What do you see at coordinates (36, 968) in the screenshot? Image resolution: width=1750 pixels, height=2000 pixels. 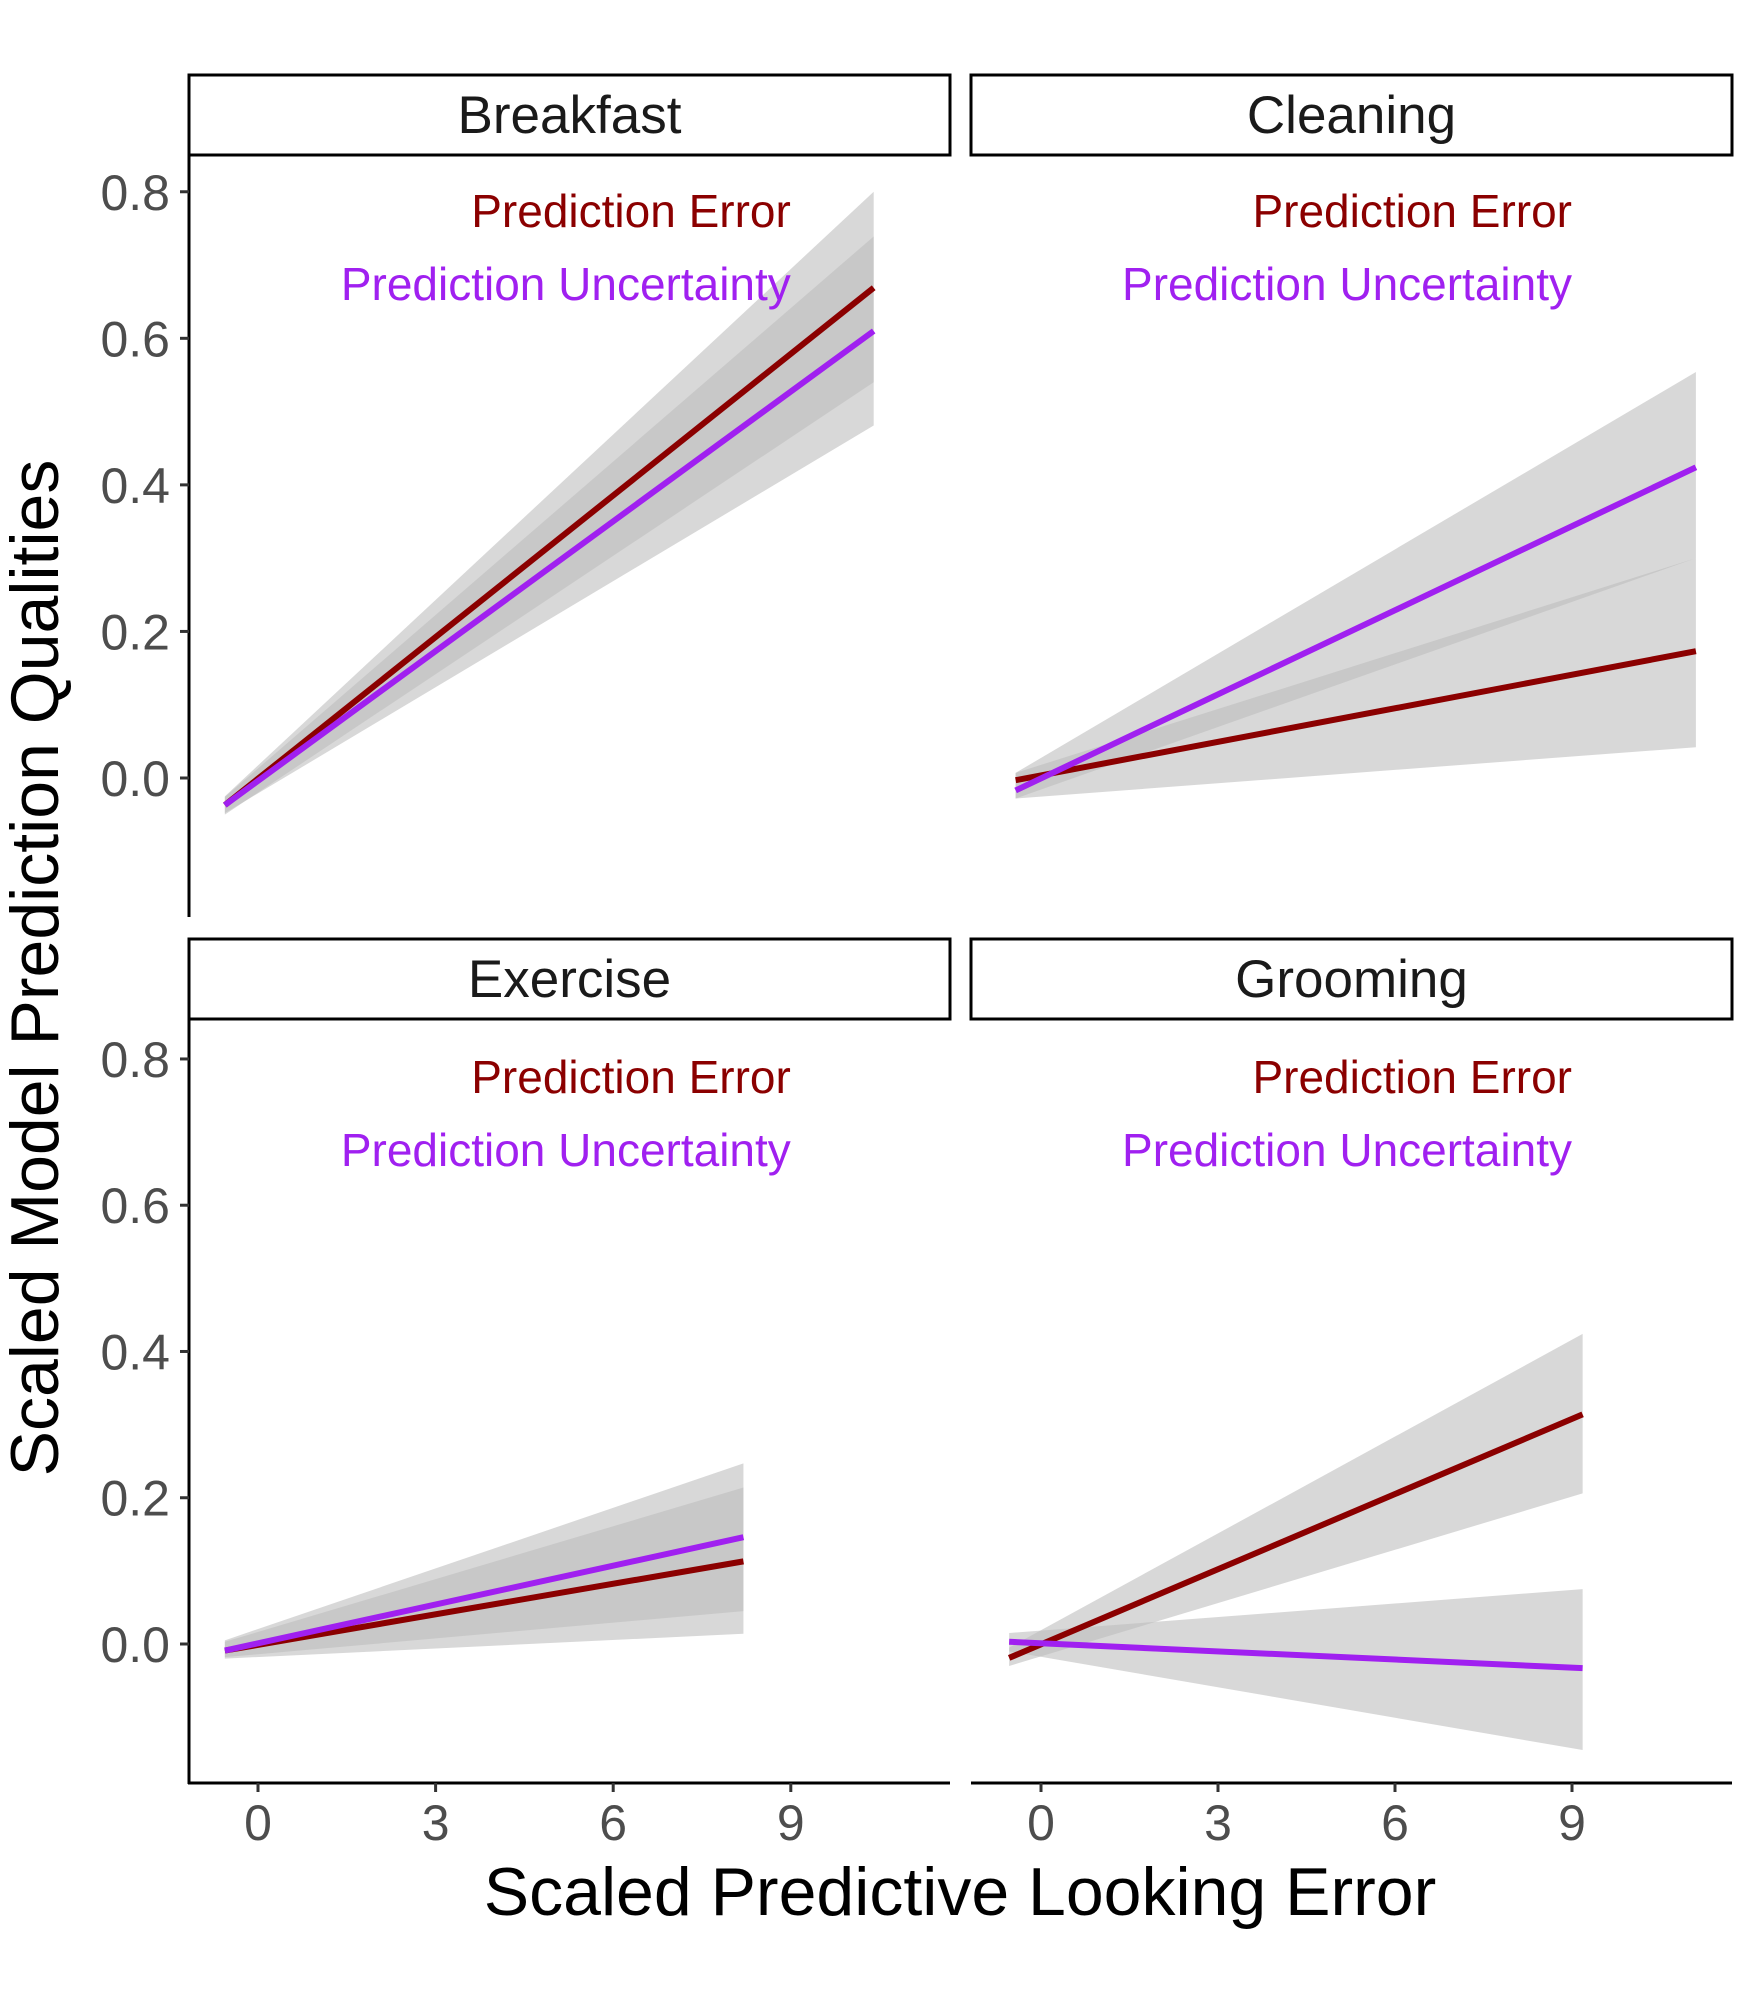 I see `y-axis-title: Scaled Model Prediction Qualities` at bounding box center [36, 968].